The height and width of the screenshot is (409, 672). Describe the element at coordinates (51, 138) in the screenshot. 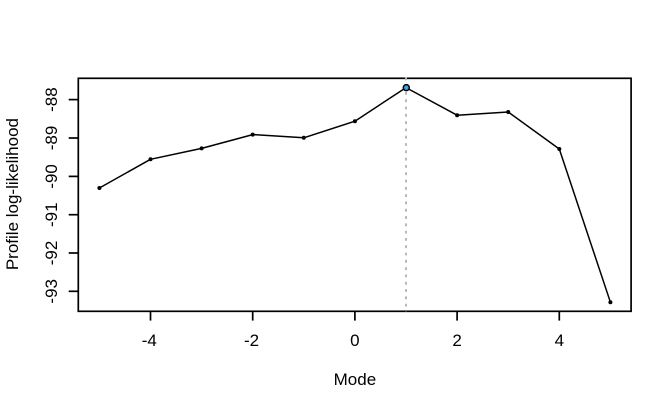

I see `svg-text: -89` at that location.